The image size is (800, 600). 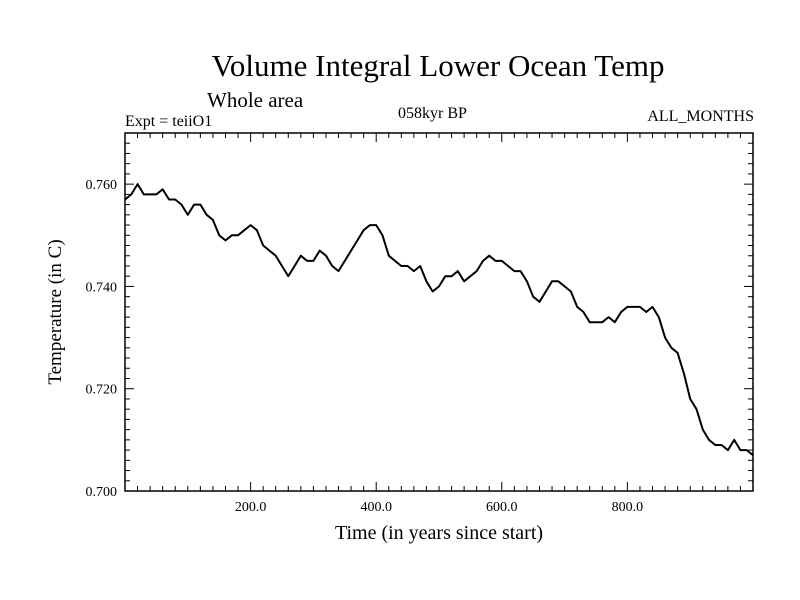 What do you see at coordinates (251, 507) in the screenshot?
I see `x-tick-label: 200.0` at bounding box center [251, 507].